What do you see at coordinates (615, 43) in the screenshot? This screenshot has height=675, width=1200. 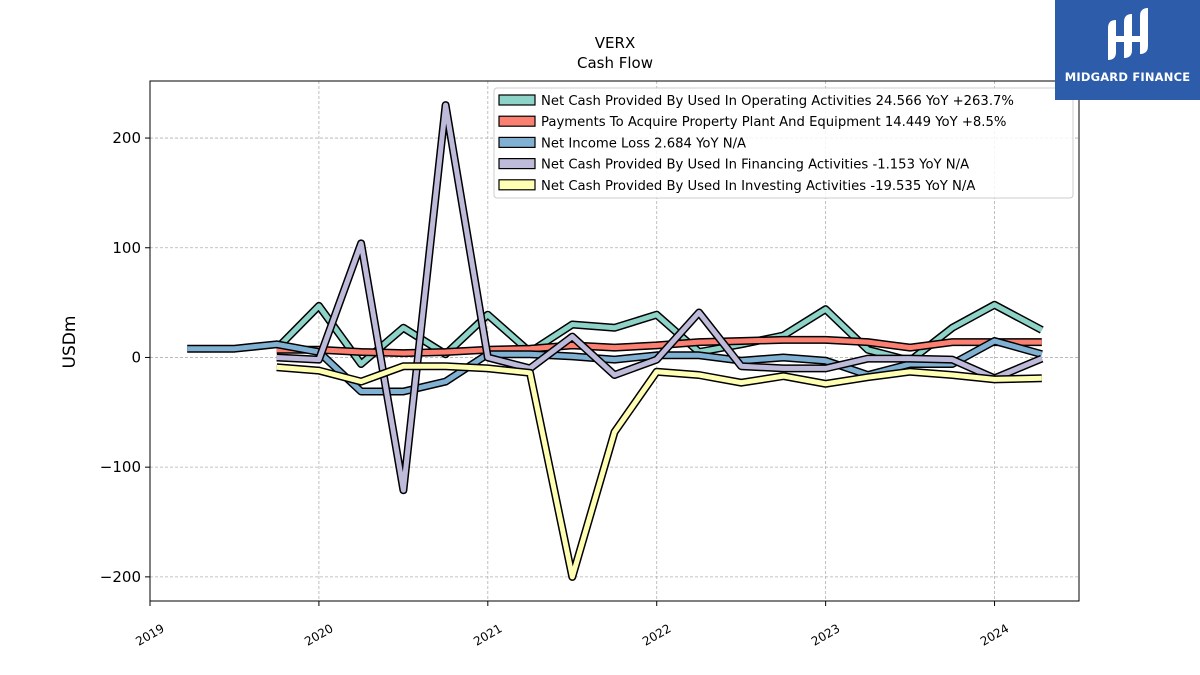 I see `chart-title: VERX` at bounding box center [615, 43].